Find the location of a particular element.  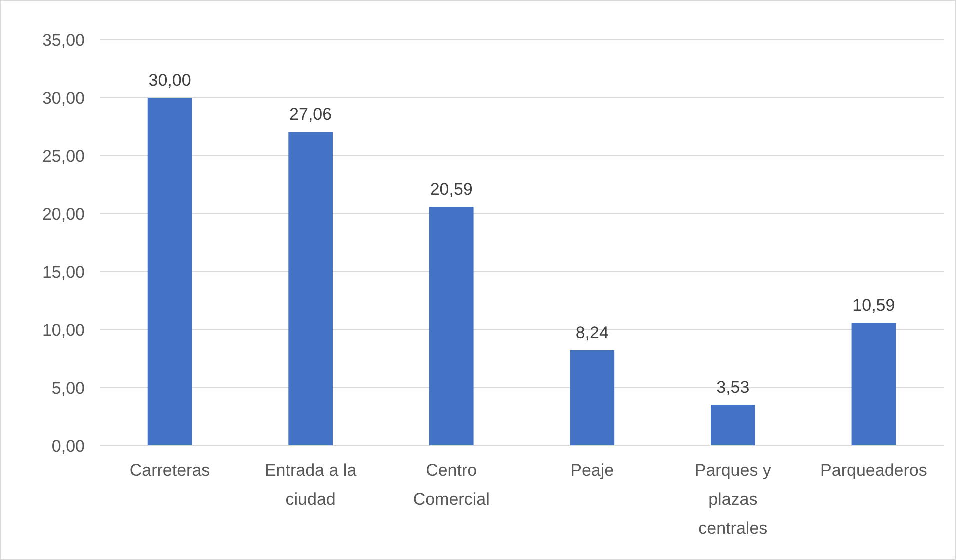

data-label: 10,59 is located at coordinates (874, 306).